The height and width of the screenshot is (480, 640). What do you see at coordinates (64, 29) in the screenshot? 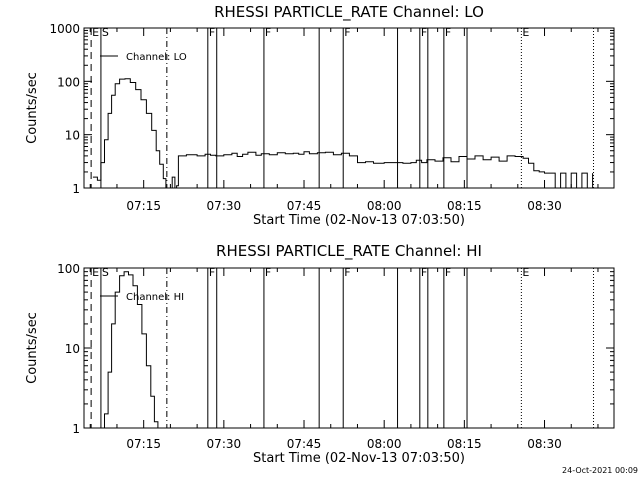
I see `y-tick-label: 1000` at bounding box center [64, 29].